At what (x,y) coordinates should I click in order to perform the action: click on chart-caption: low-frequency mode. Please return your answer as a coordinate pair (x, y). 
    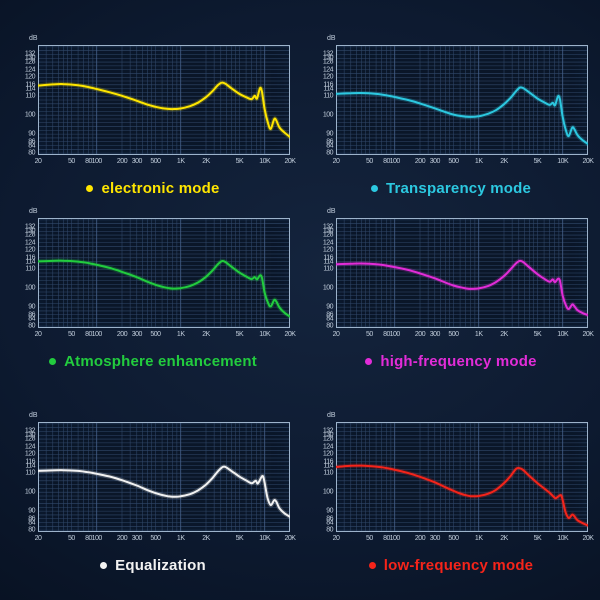
    Looking at the image, I should click on (451, 565).